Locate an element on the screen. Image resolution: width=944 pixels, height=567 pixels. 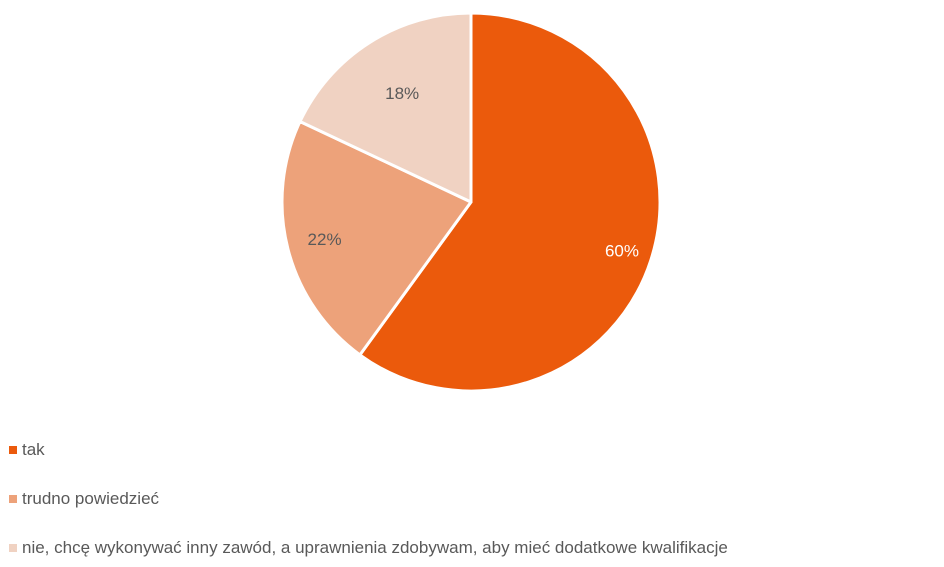
legend-swatch-trudno-powiedziec is located at coordinates (13, 499).